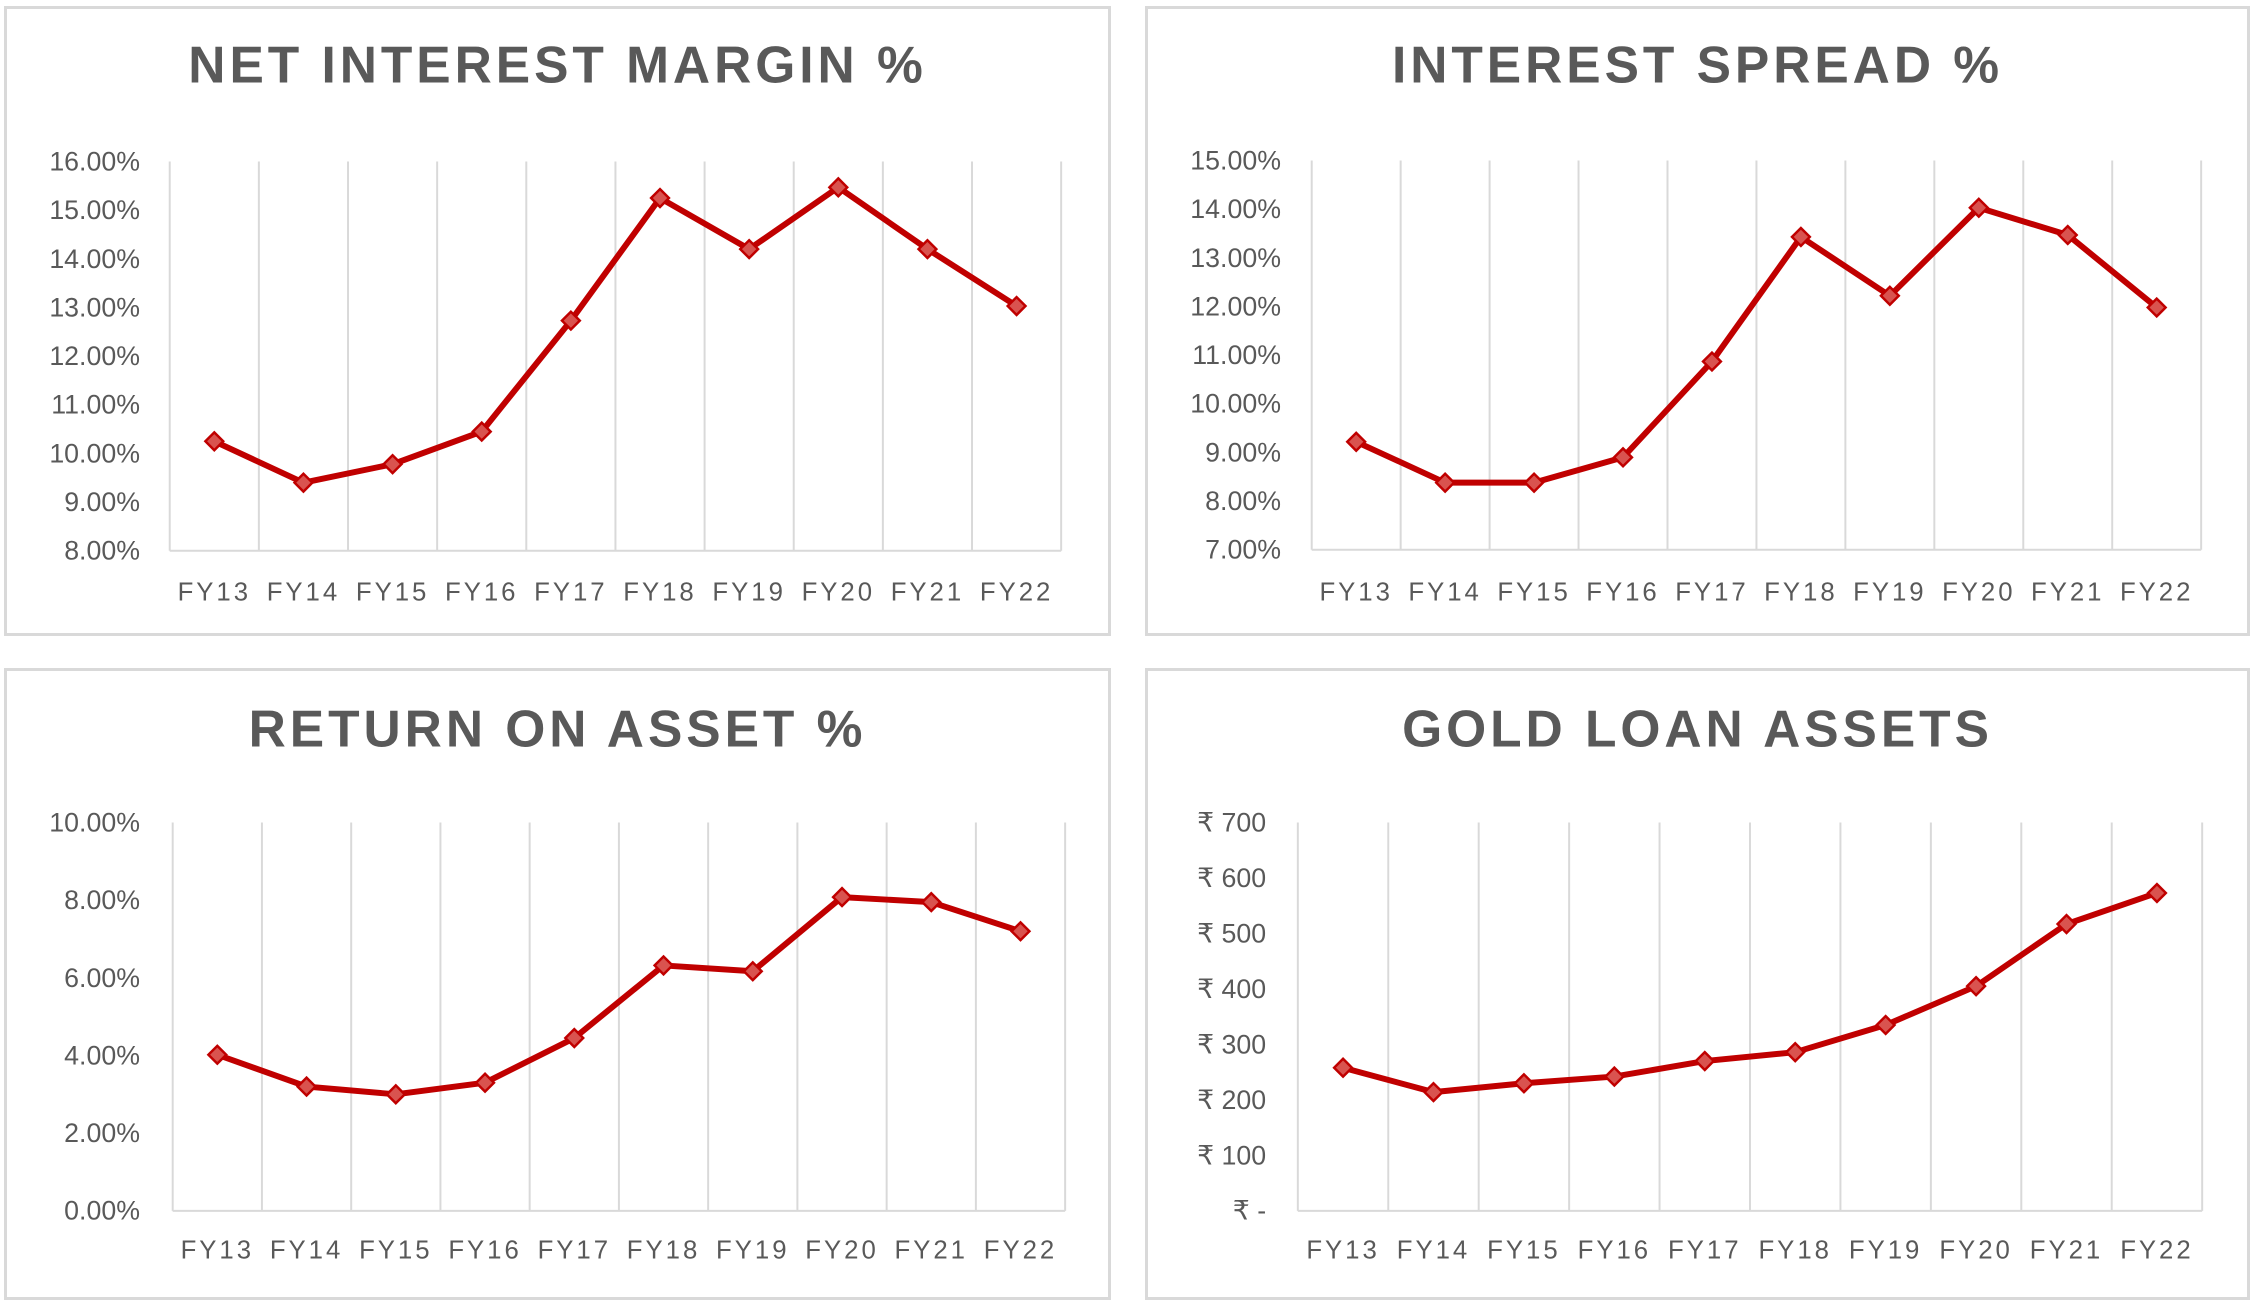 The image size is (2256, 1304). I want to click on y-tick-label: 2.00%, so click(102, 1133).